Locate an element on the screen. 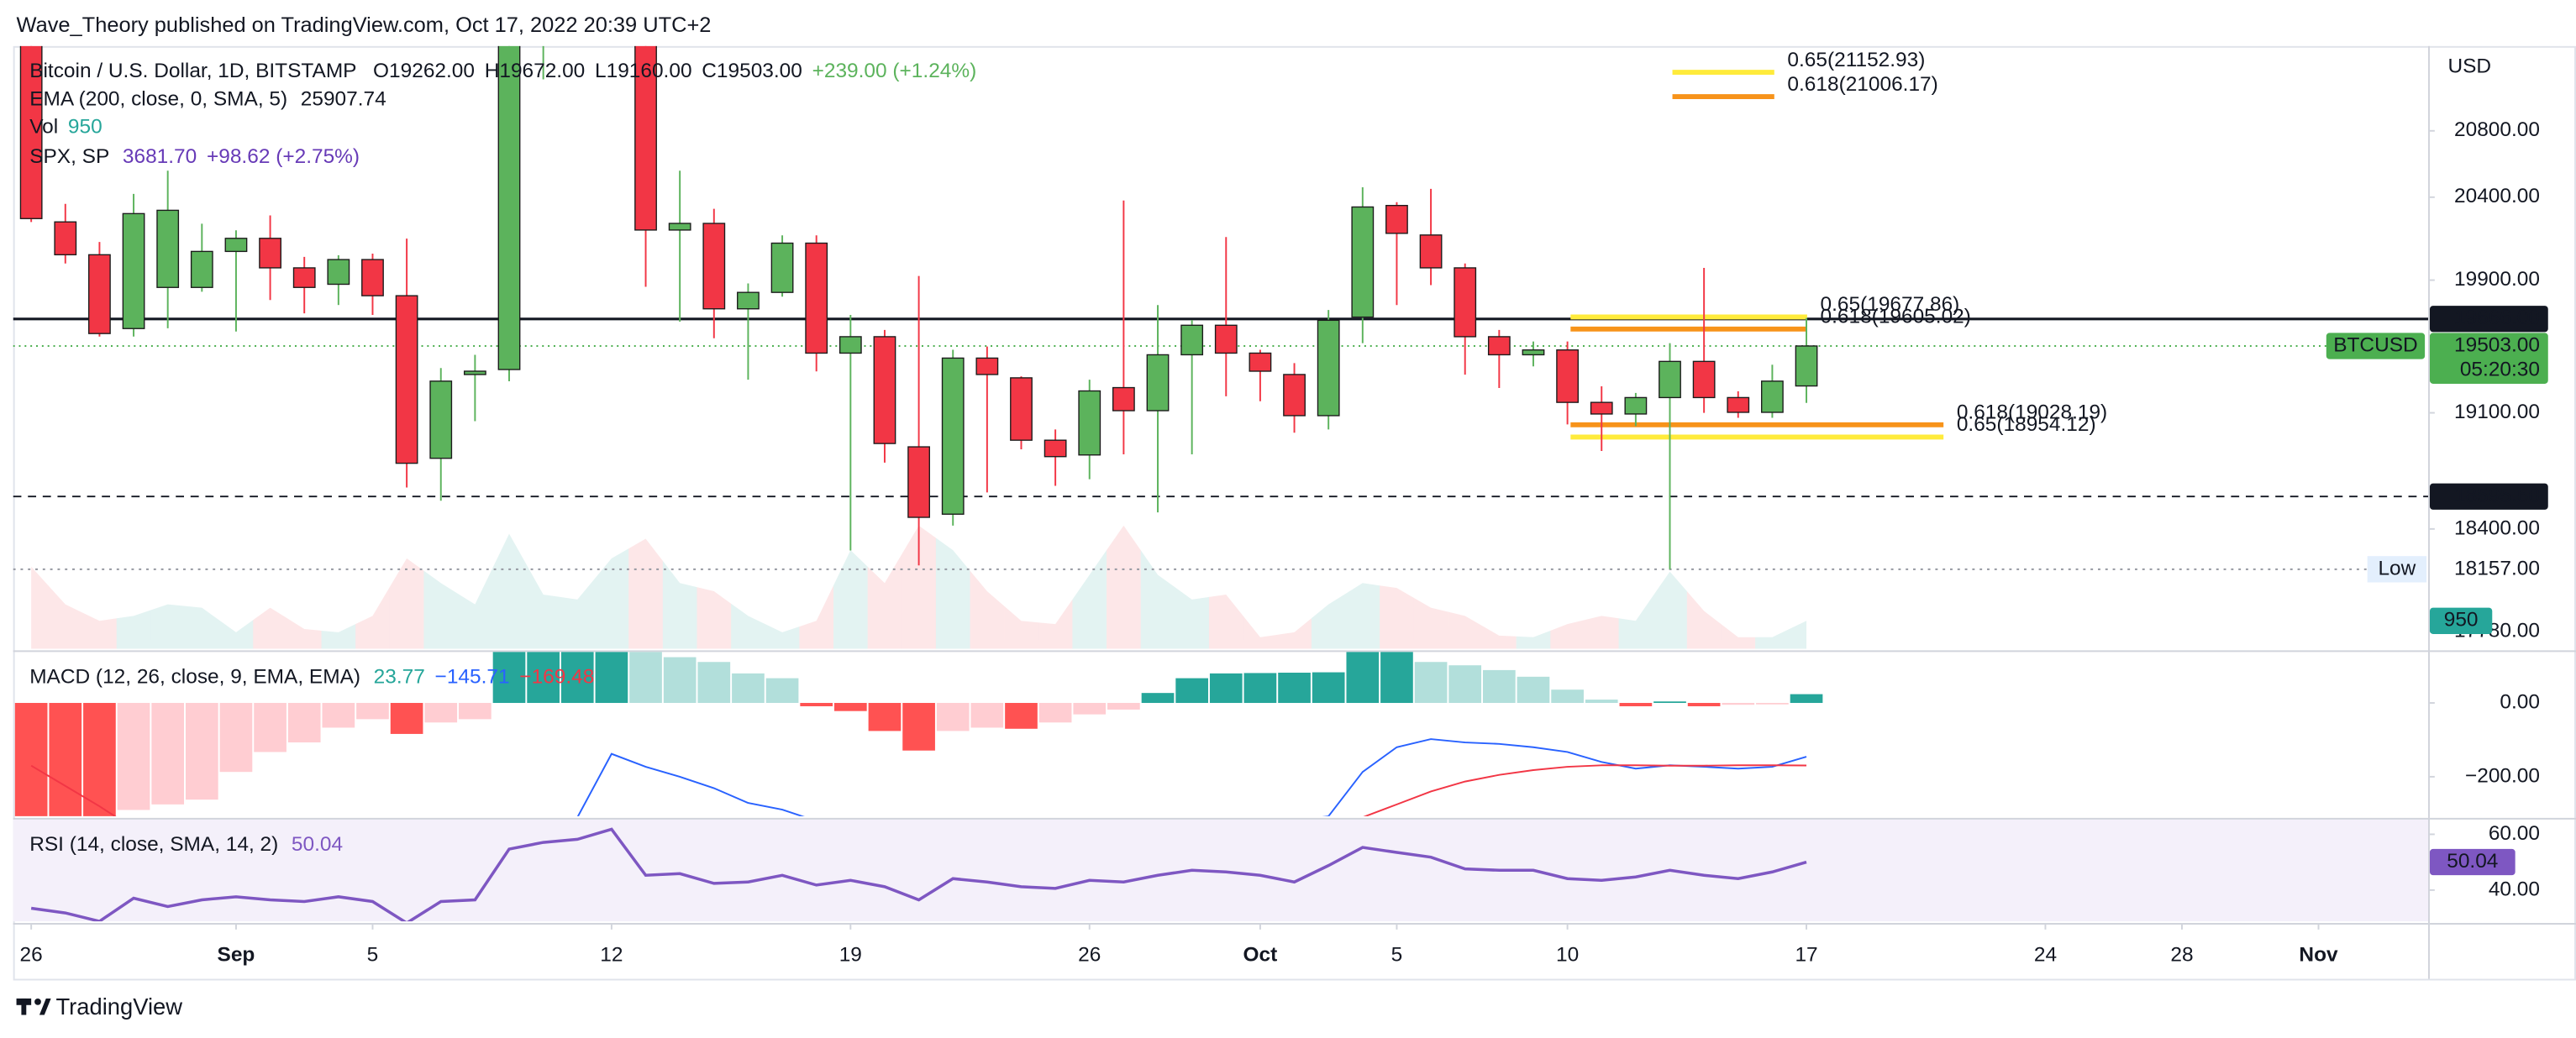  y-tick-label: 18400.00 is located at coordinates (2497, 527).